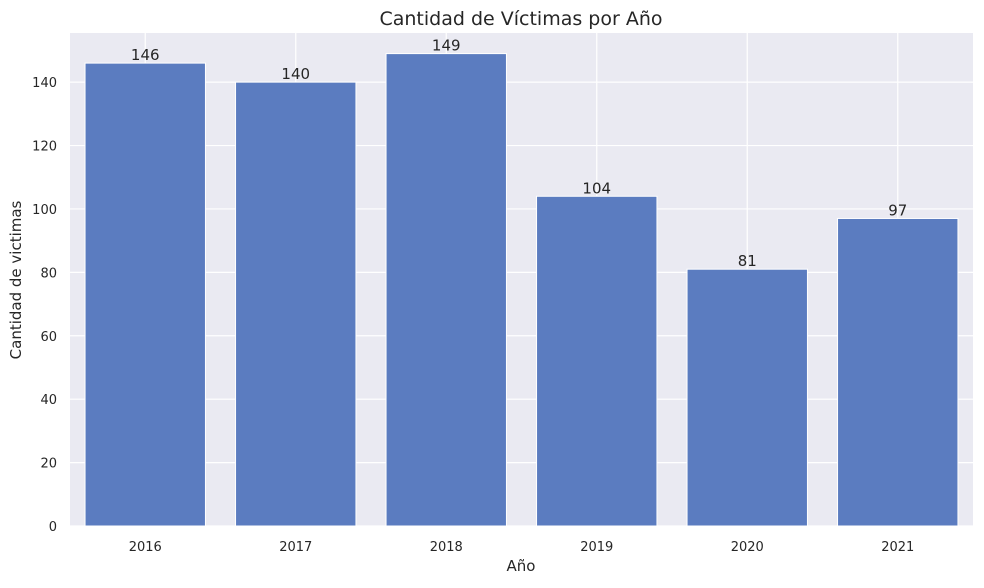 The height and width of the screenshot is (588, 984). I want to click on x-tick-label: 2019, so click(596, 547).